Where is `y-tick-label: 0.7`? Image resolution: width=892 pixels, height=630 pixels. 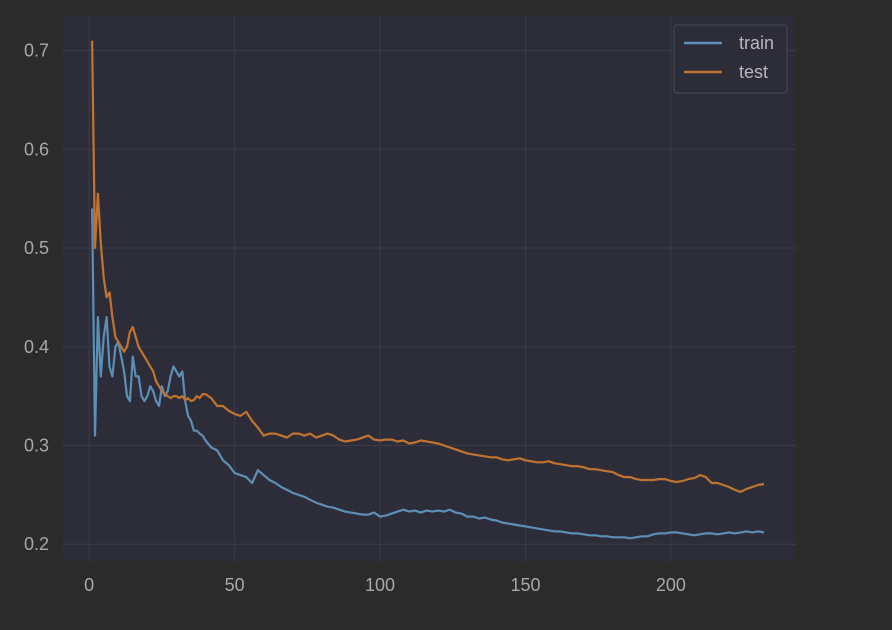 y-tick-label: 0.7 is located at coordinates (36, 51).